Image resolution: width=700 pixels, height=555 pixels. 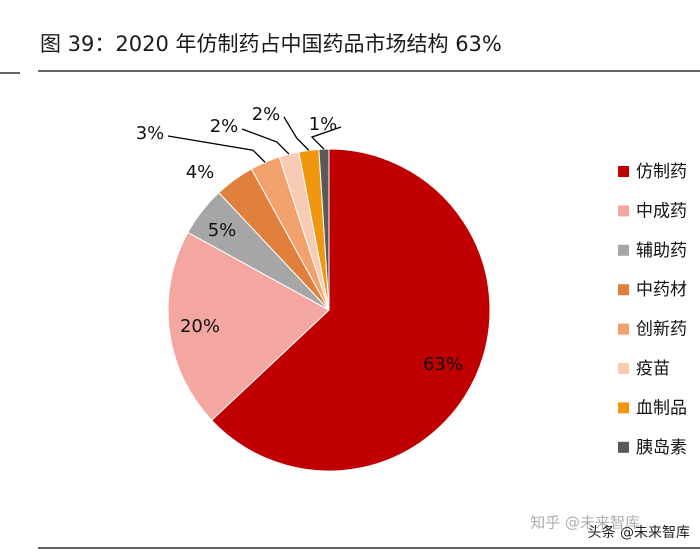 What do you see at coordinates (323, 124) in the screenshot?
I see `data-label: 1%` at bounding box center [323, 124].